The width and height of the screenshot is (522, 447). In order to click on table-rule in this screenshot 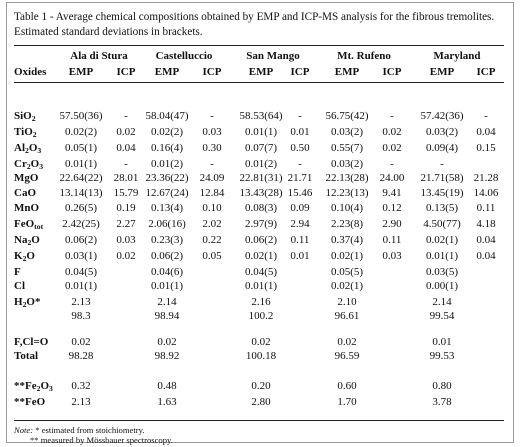, I will do `click(259, 45)`.